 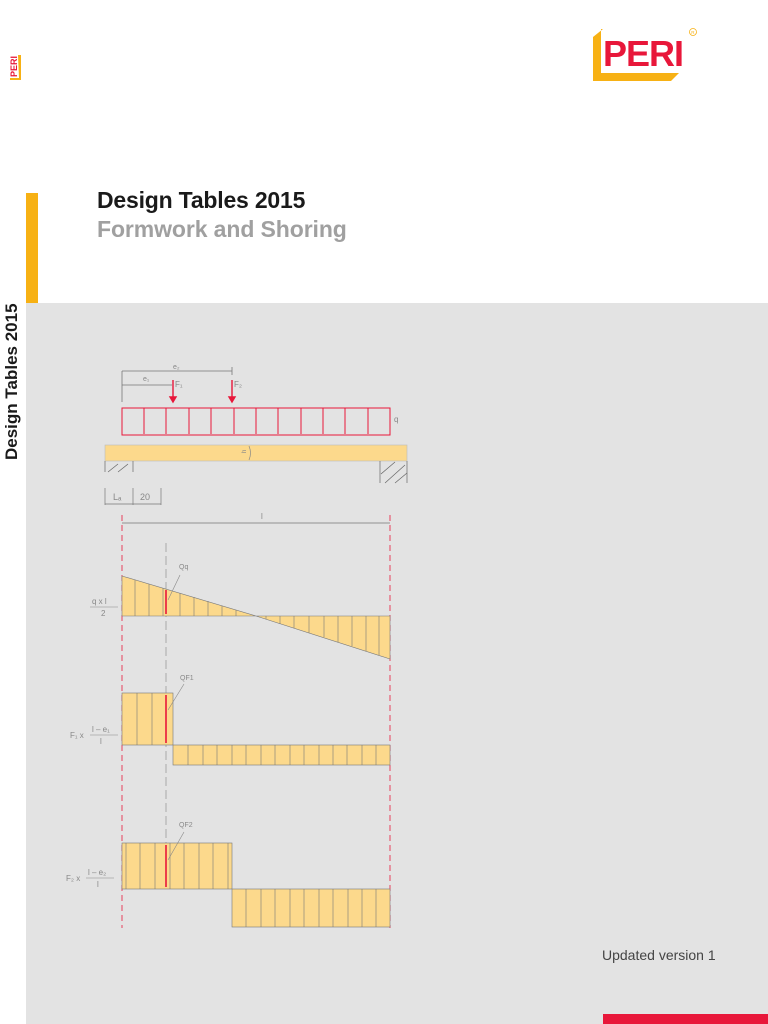 I want to click on svg-text: F₂ x, so click(x=73, y=878).